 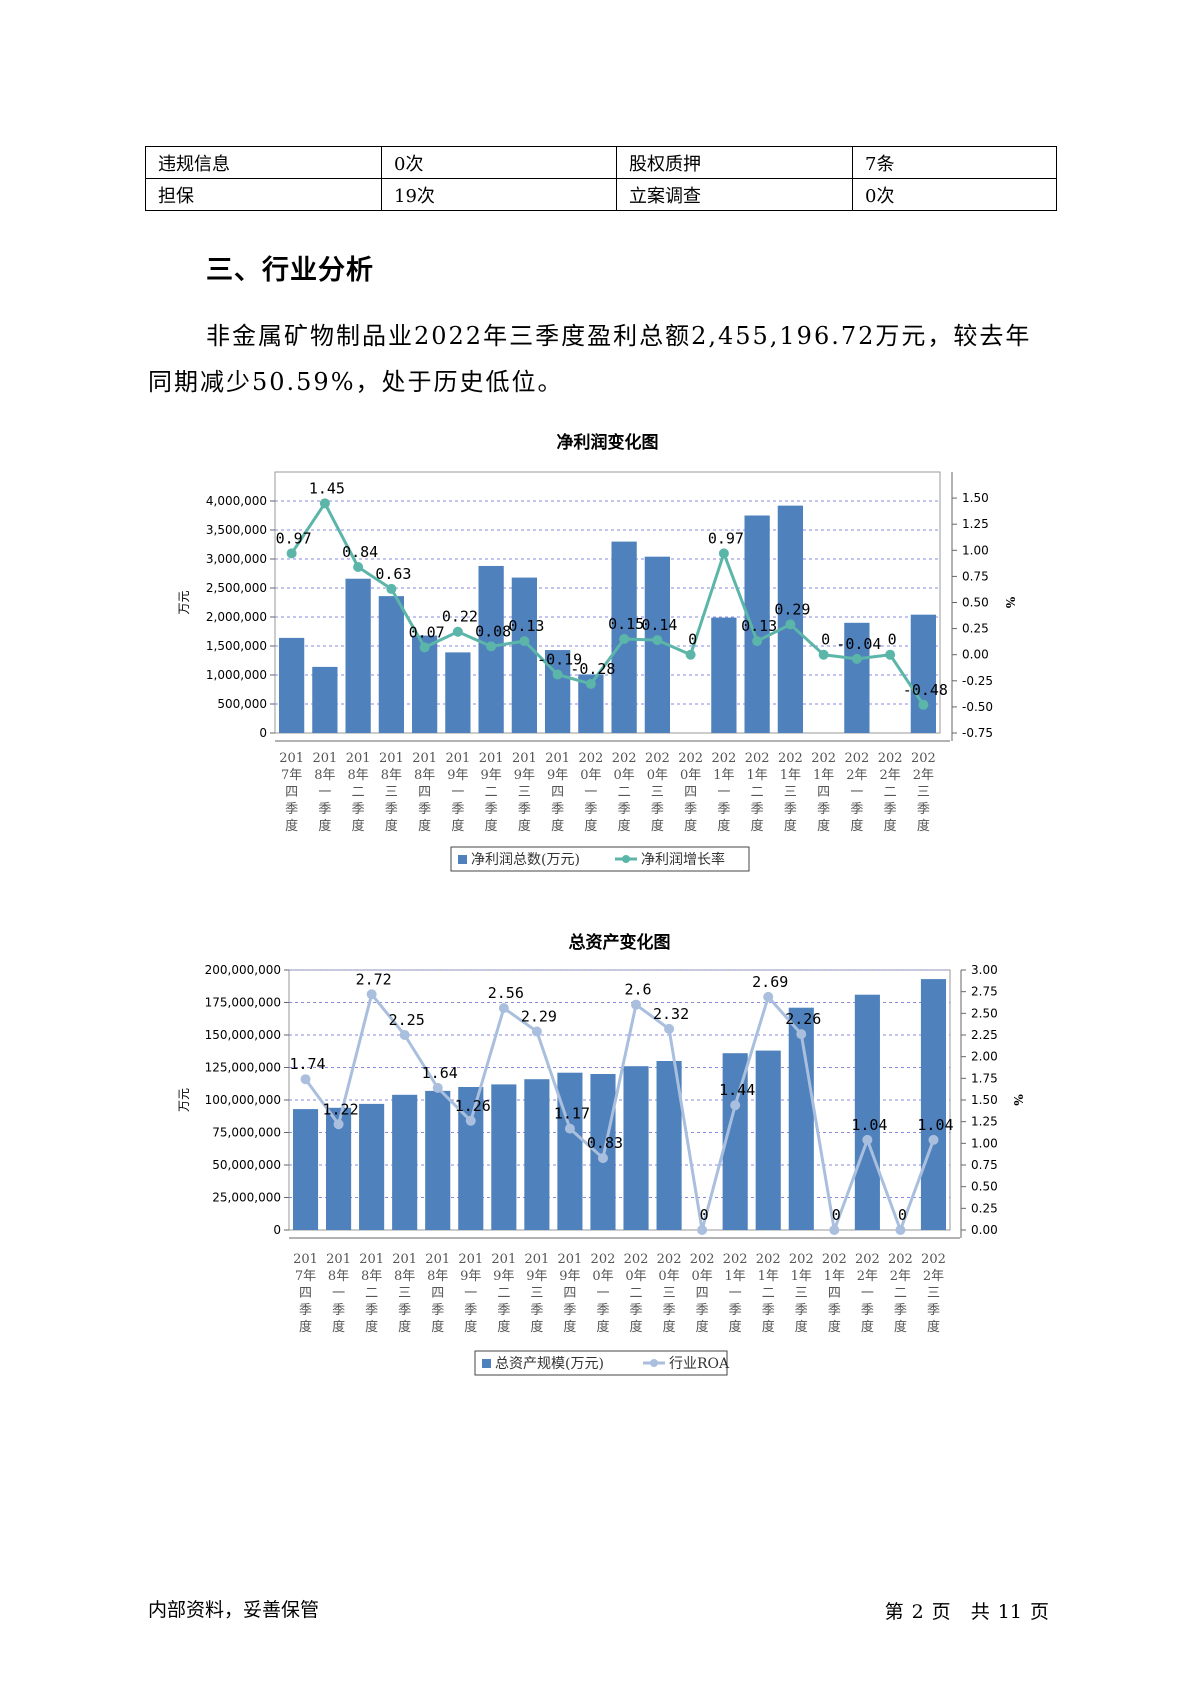 What do you see at coordinates (590, 792) in the screenshot?
I see `category-label: 202 0年一季度` at bounding box center [590, 792].